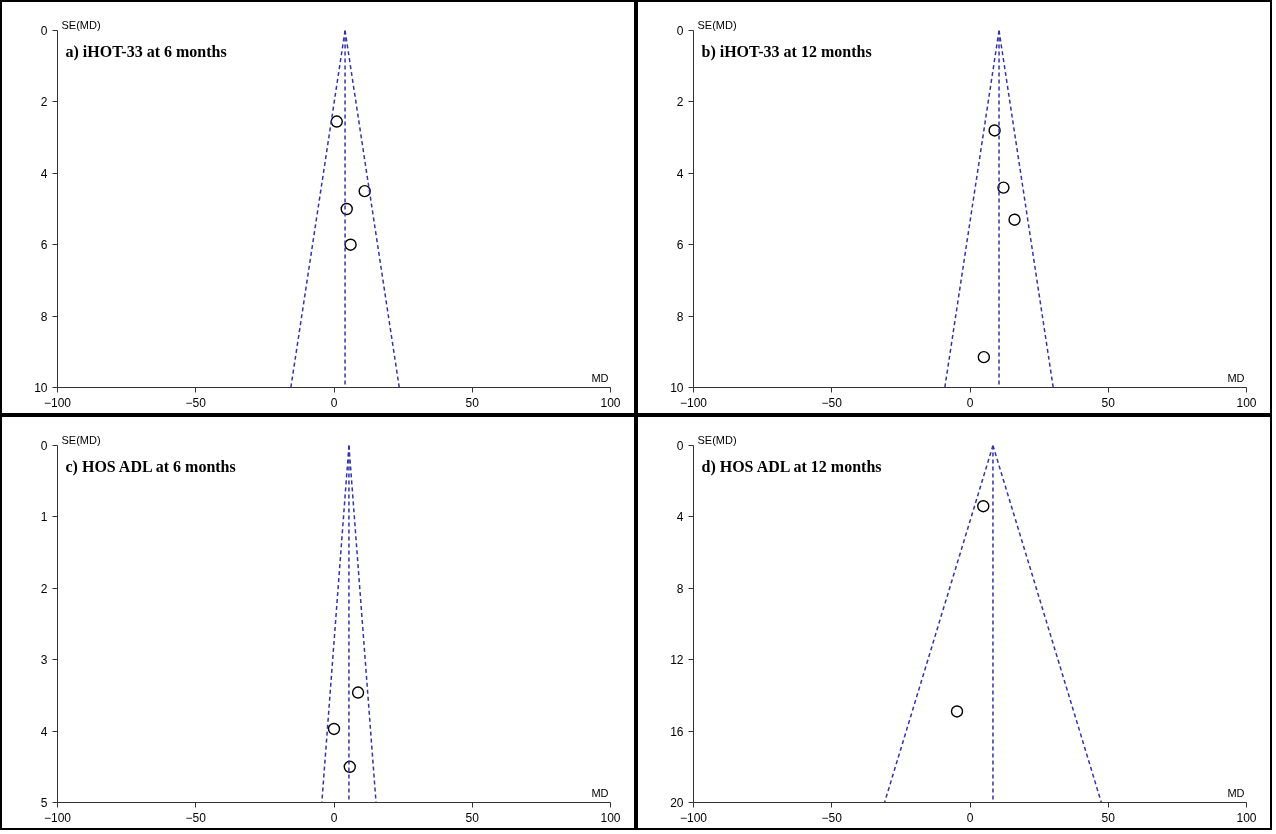  I want to click on y-tick-label: 5, so click(44, 803).